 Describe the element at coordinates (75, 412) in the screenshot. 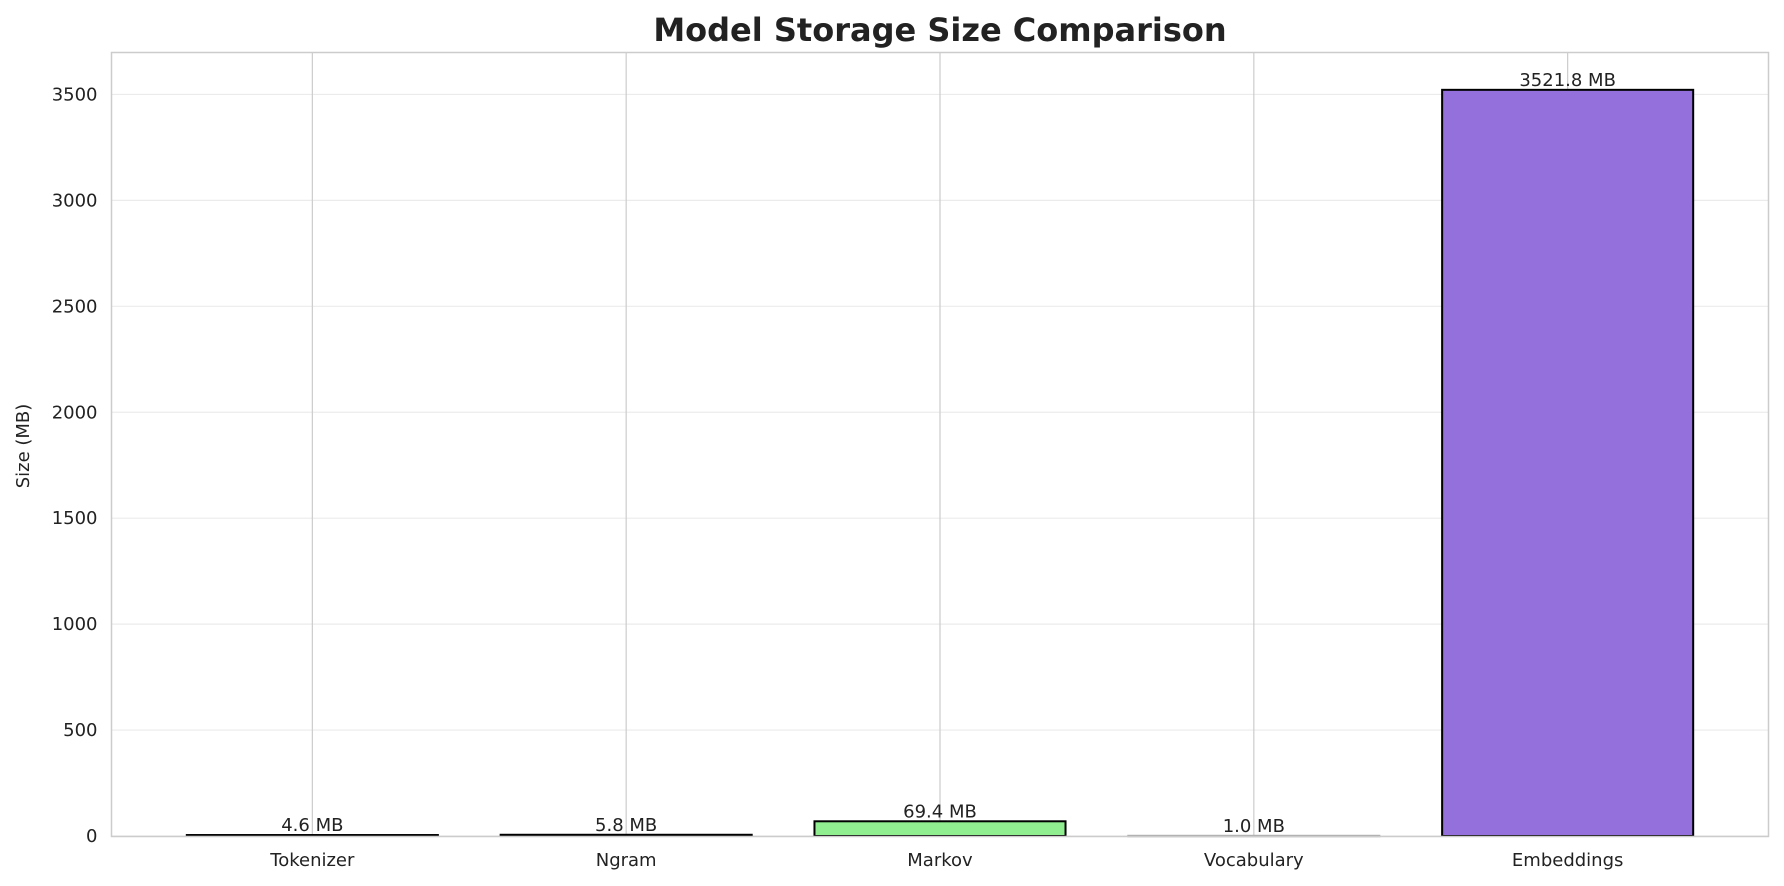

I see `y-tick-label: 2000` at that location.